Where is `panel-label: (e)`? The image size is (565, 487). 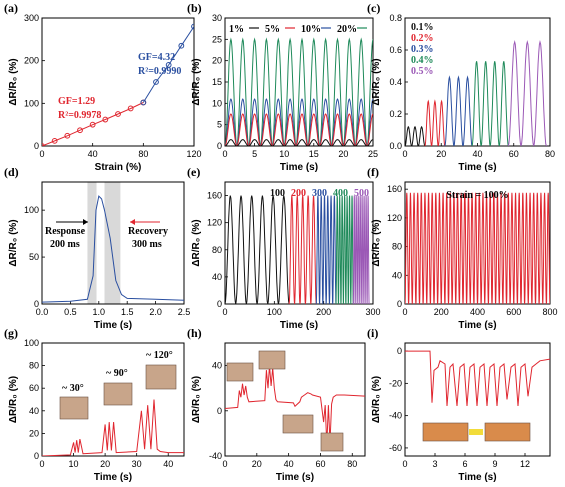 panel-label: (e) is located at coordinates (193, 172).